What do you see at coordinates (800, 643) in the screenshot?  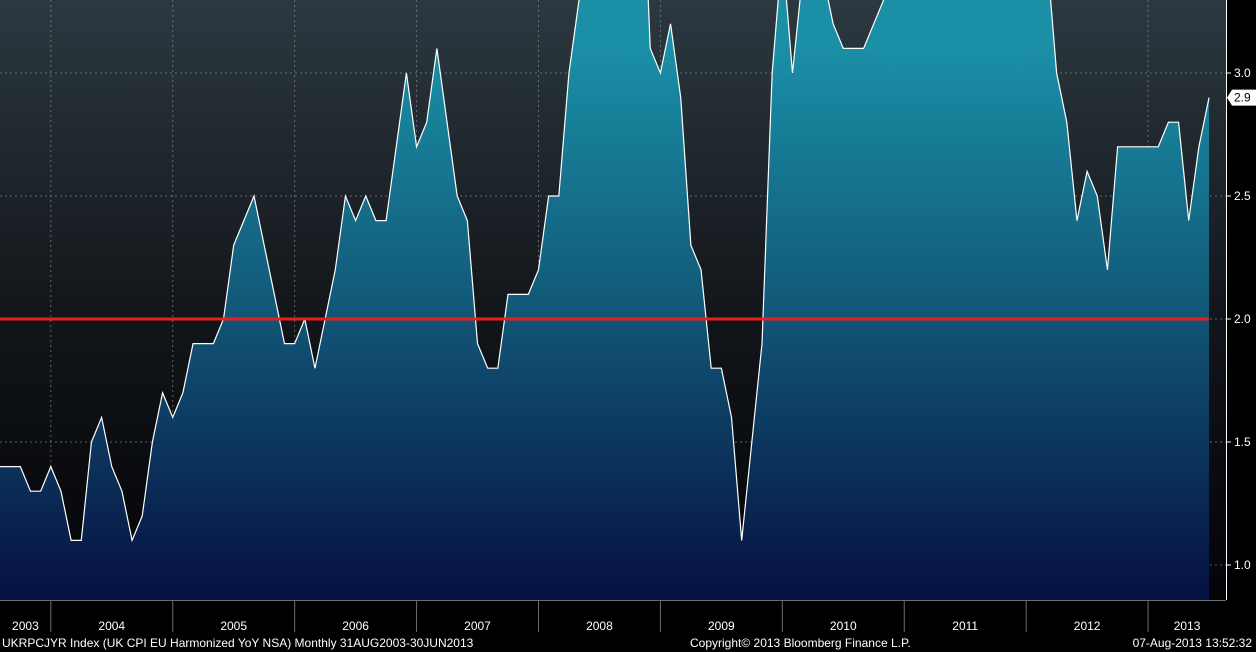 I see `footer-copyright: Copyright© 2013 Bloomberg Finance L.P.` at bounding box center [800, 643].